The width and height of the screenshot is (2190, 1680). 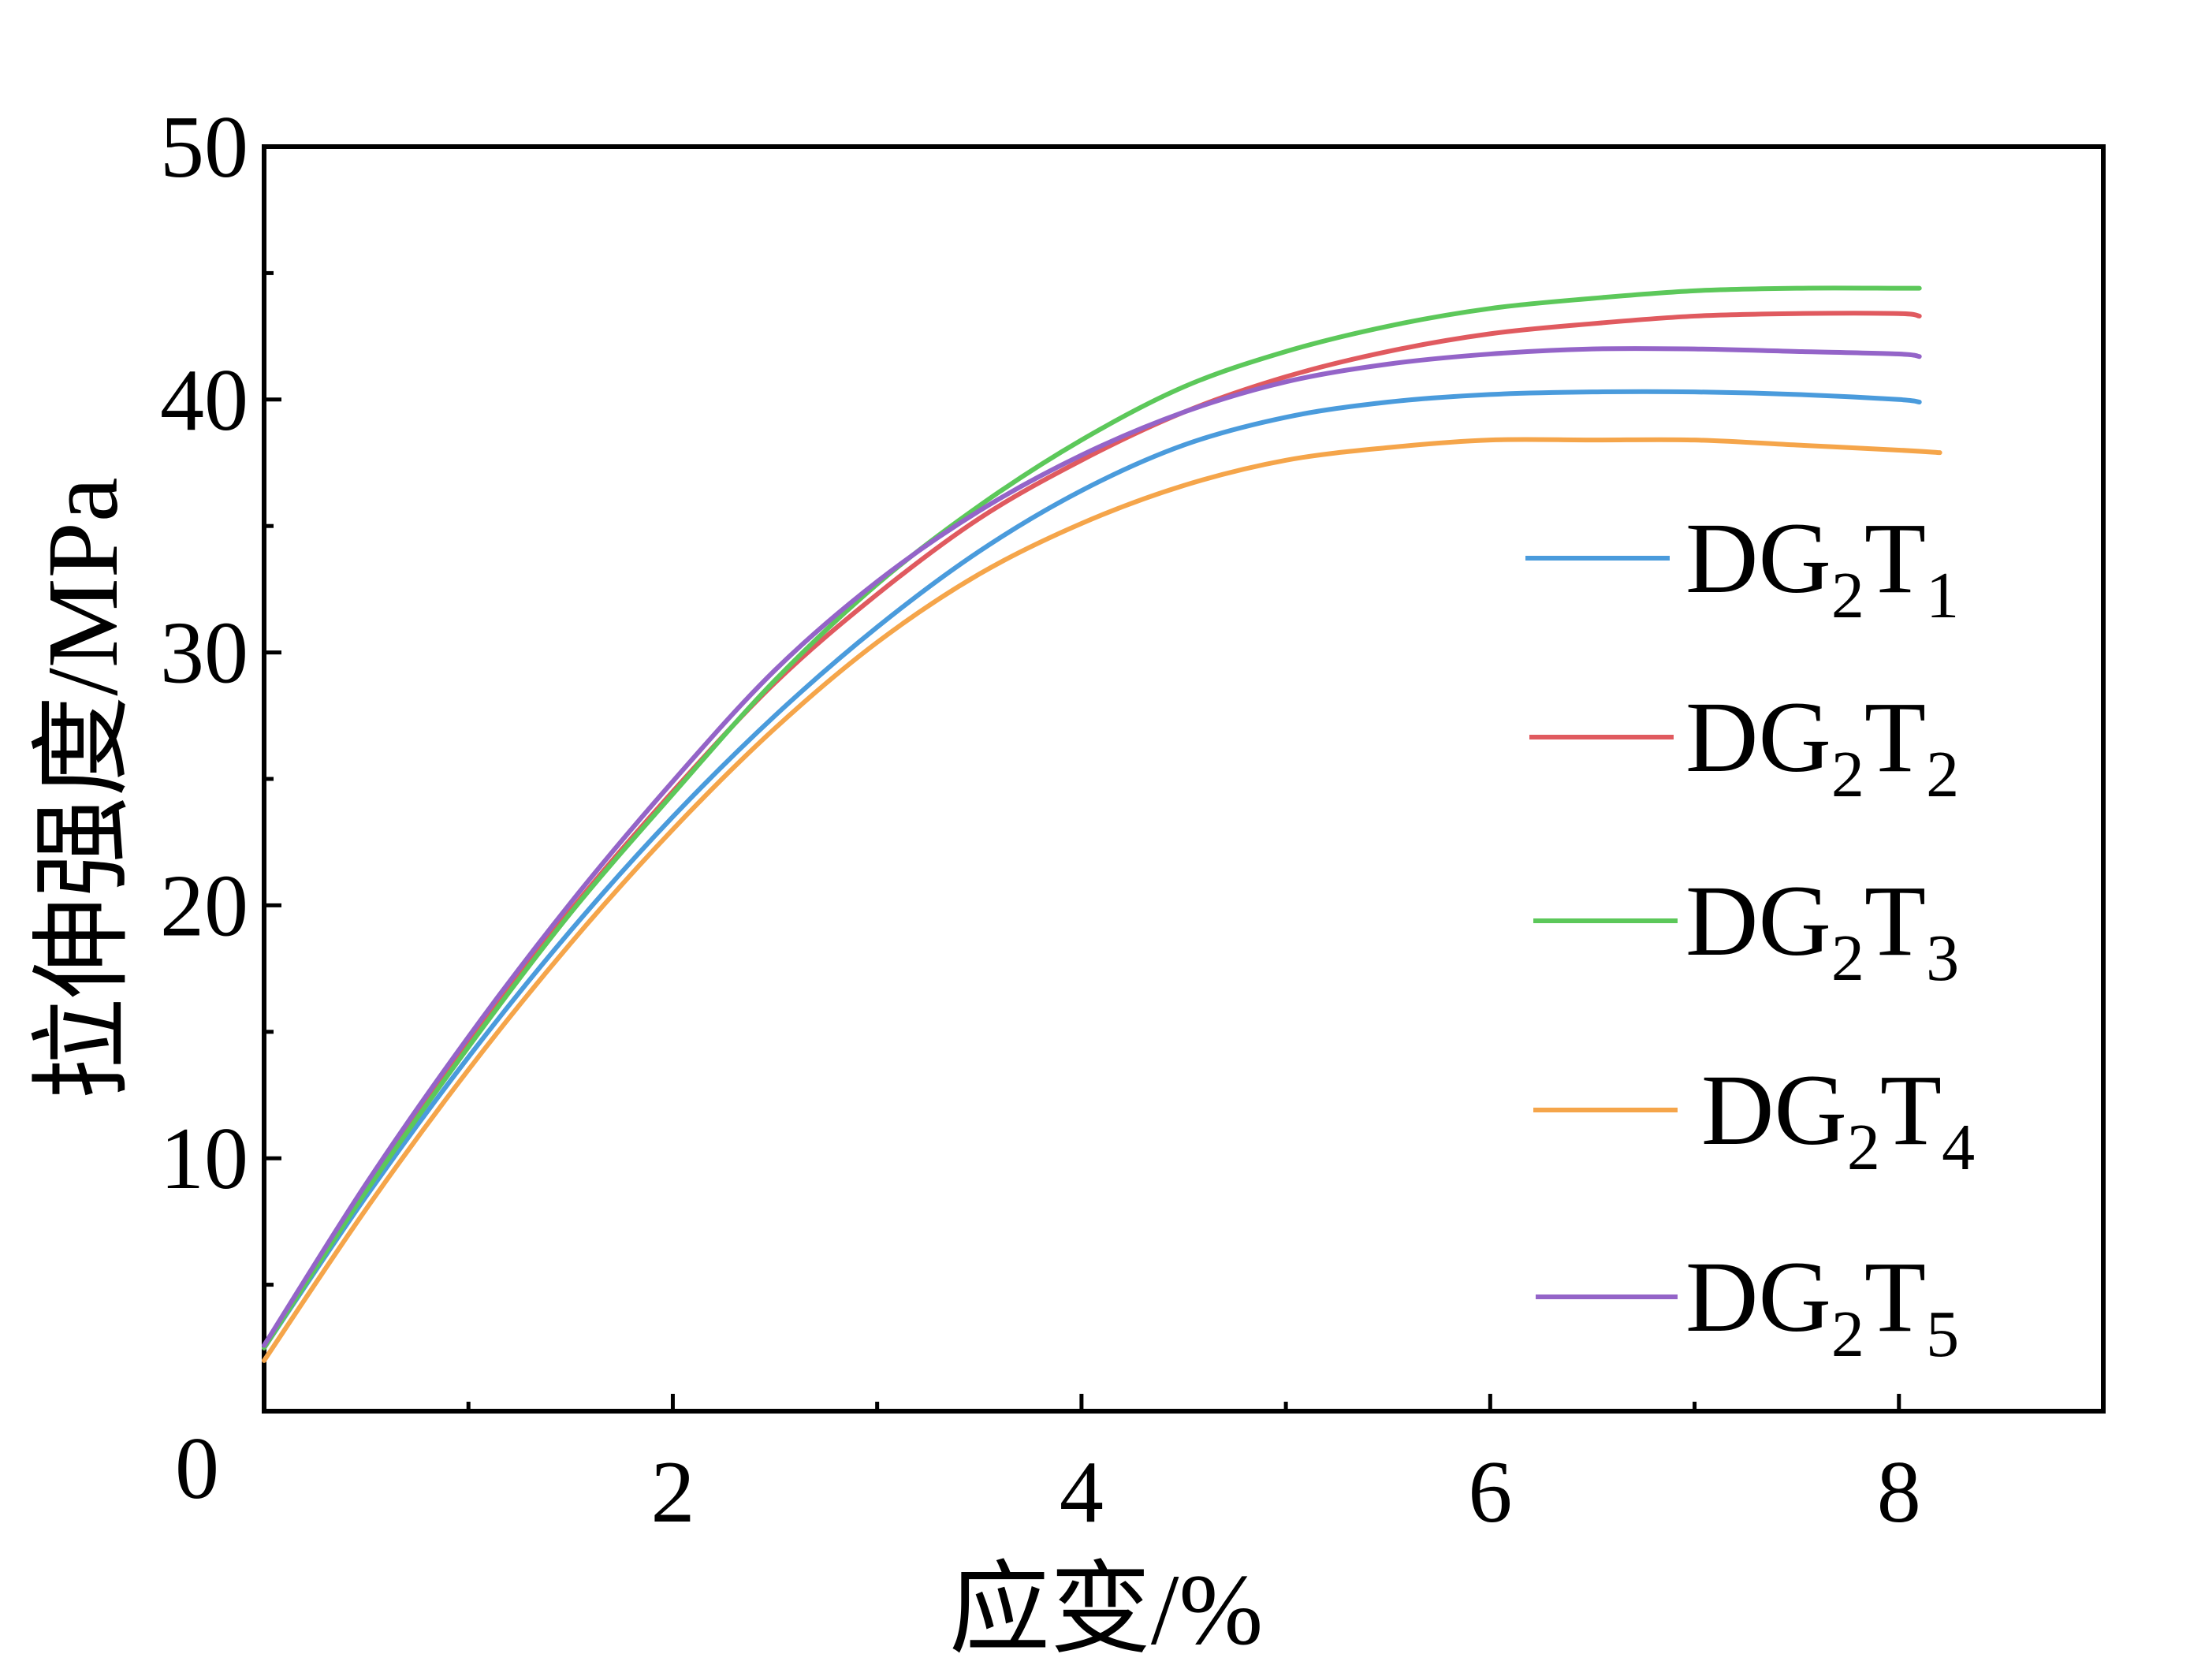 I want to click on legend-label-part: 4, so click(x=1958, y=1147).